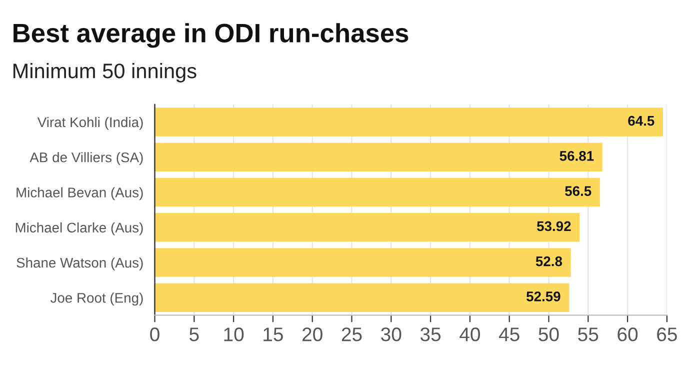 Image resolution: width=694 pixels, height=373 pixels. I want to click on y-tick-label: Michael Bevan (Aus), so click(79, 193).